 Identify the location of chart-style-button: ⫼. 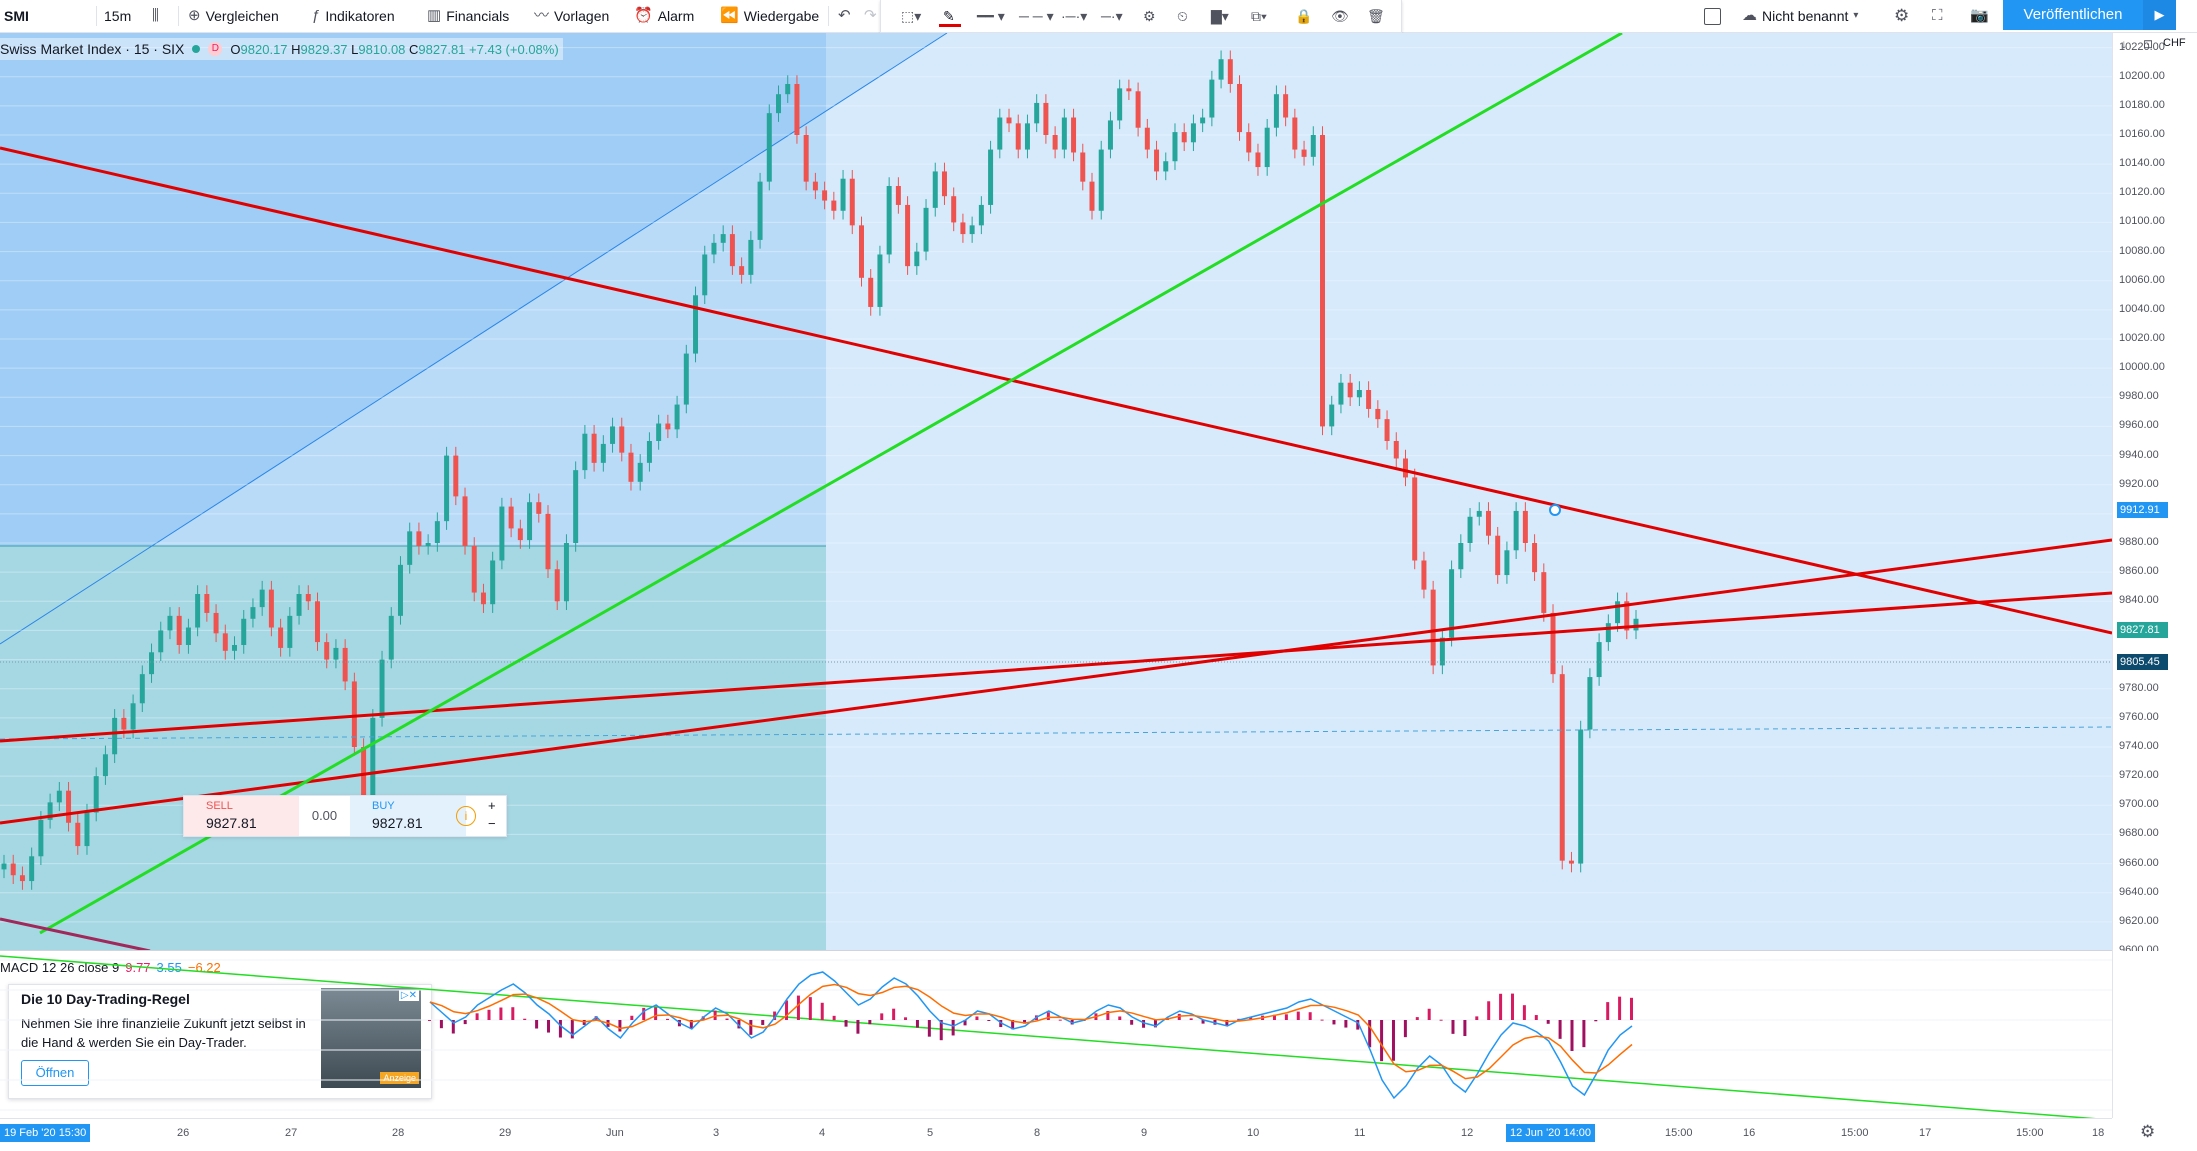
(155, 16).